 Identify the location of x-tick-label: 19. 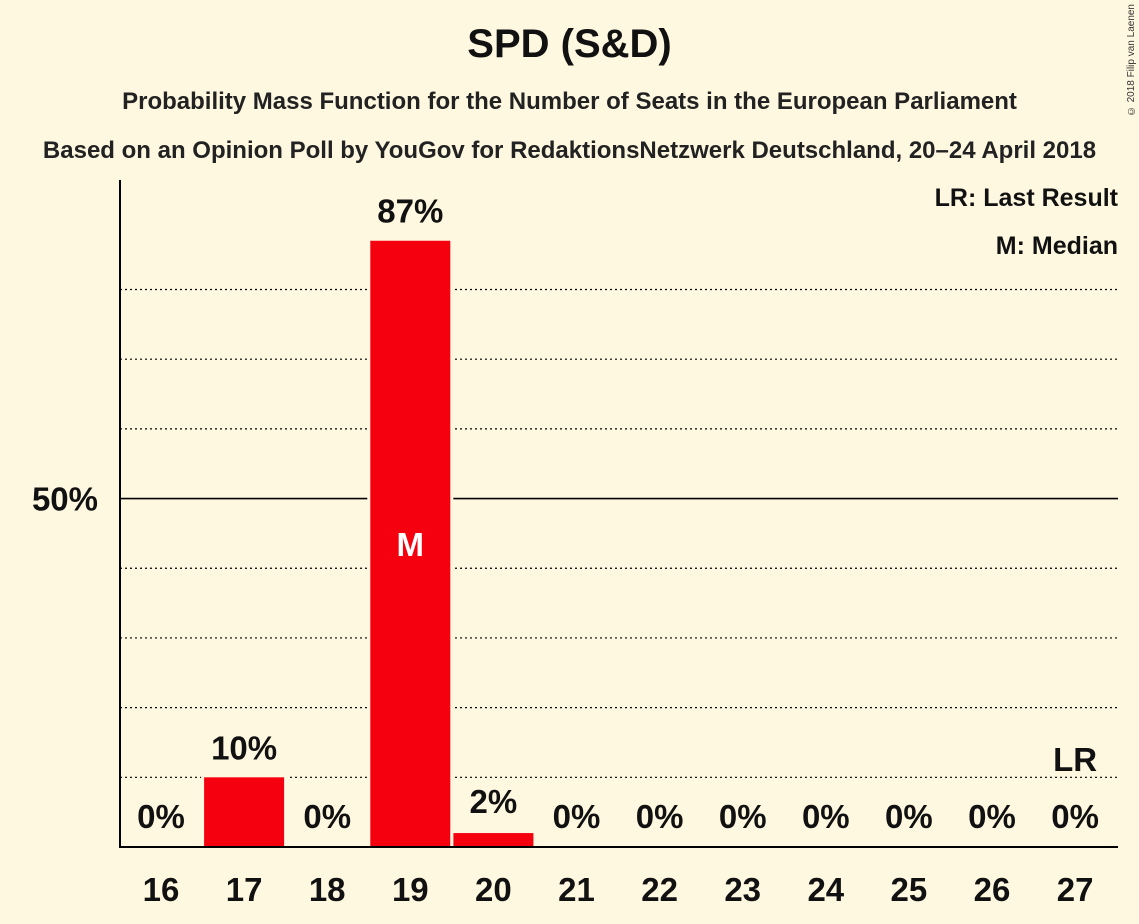
(410, 889).